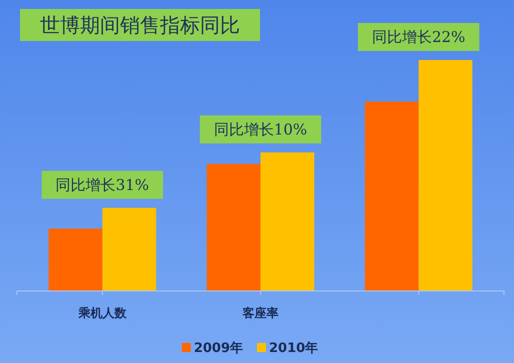 This screenshot has width=514, height=363. I want to click on annotation: 同比增长31%, so click(103, 185).